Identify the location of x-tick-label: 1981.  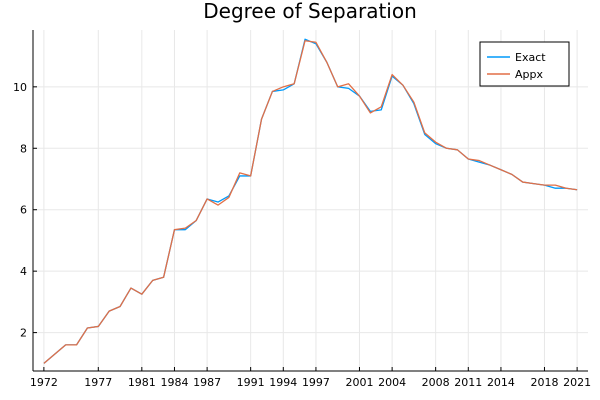
(142, 382).